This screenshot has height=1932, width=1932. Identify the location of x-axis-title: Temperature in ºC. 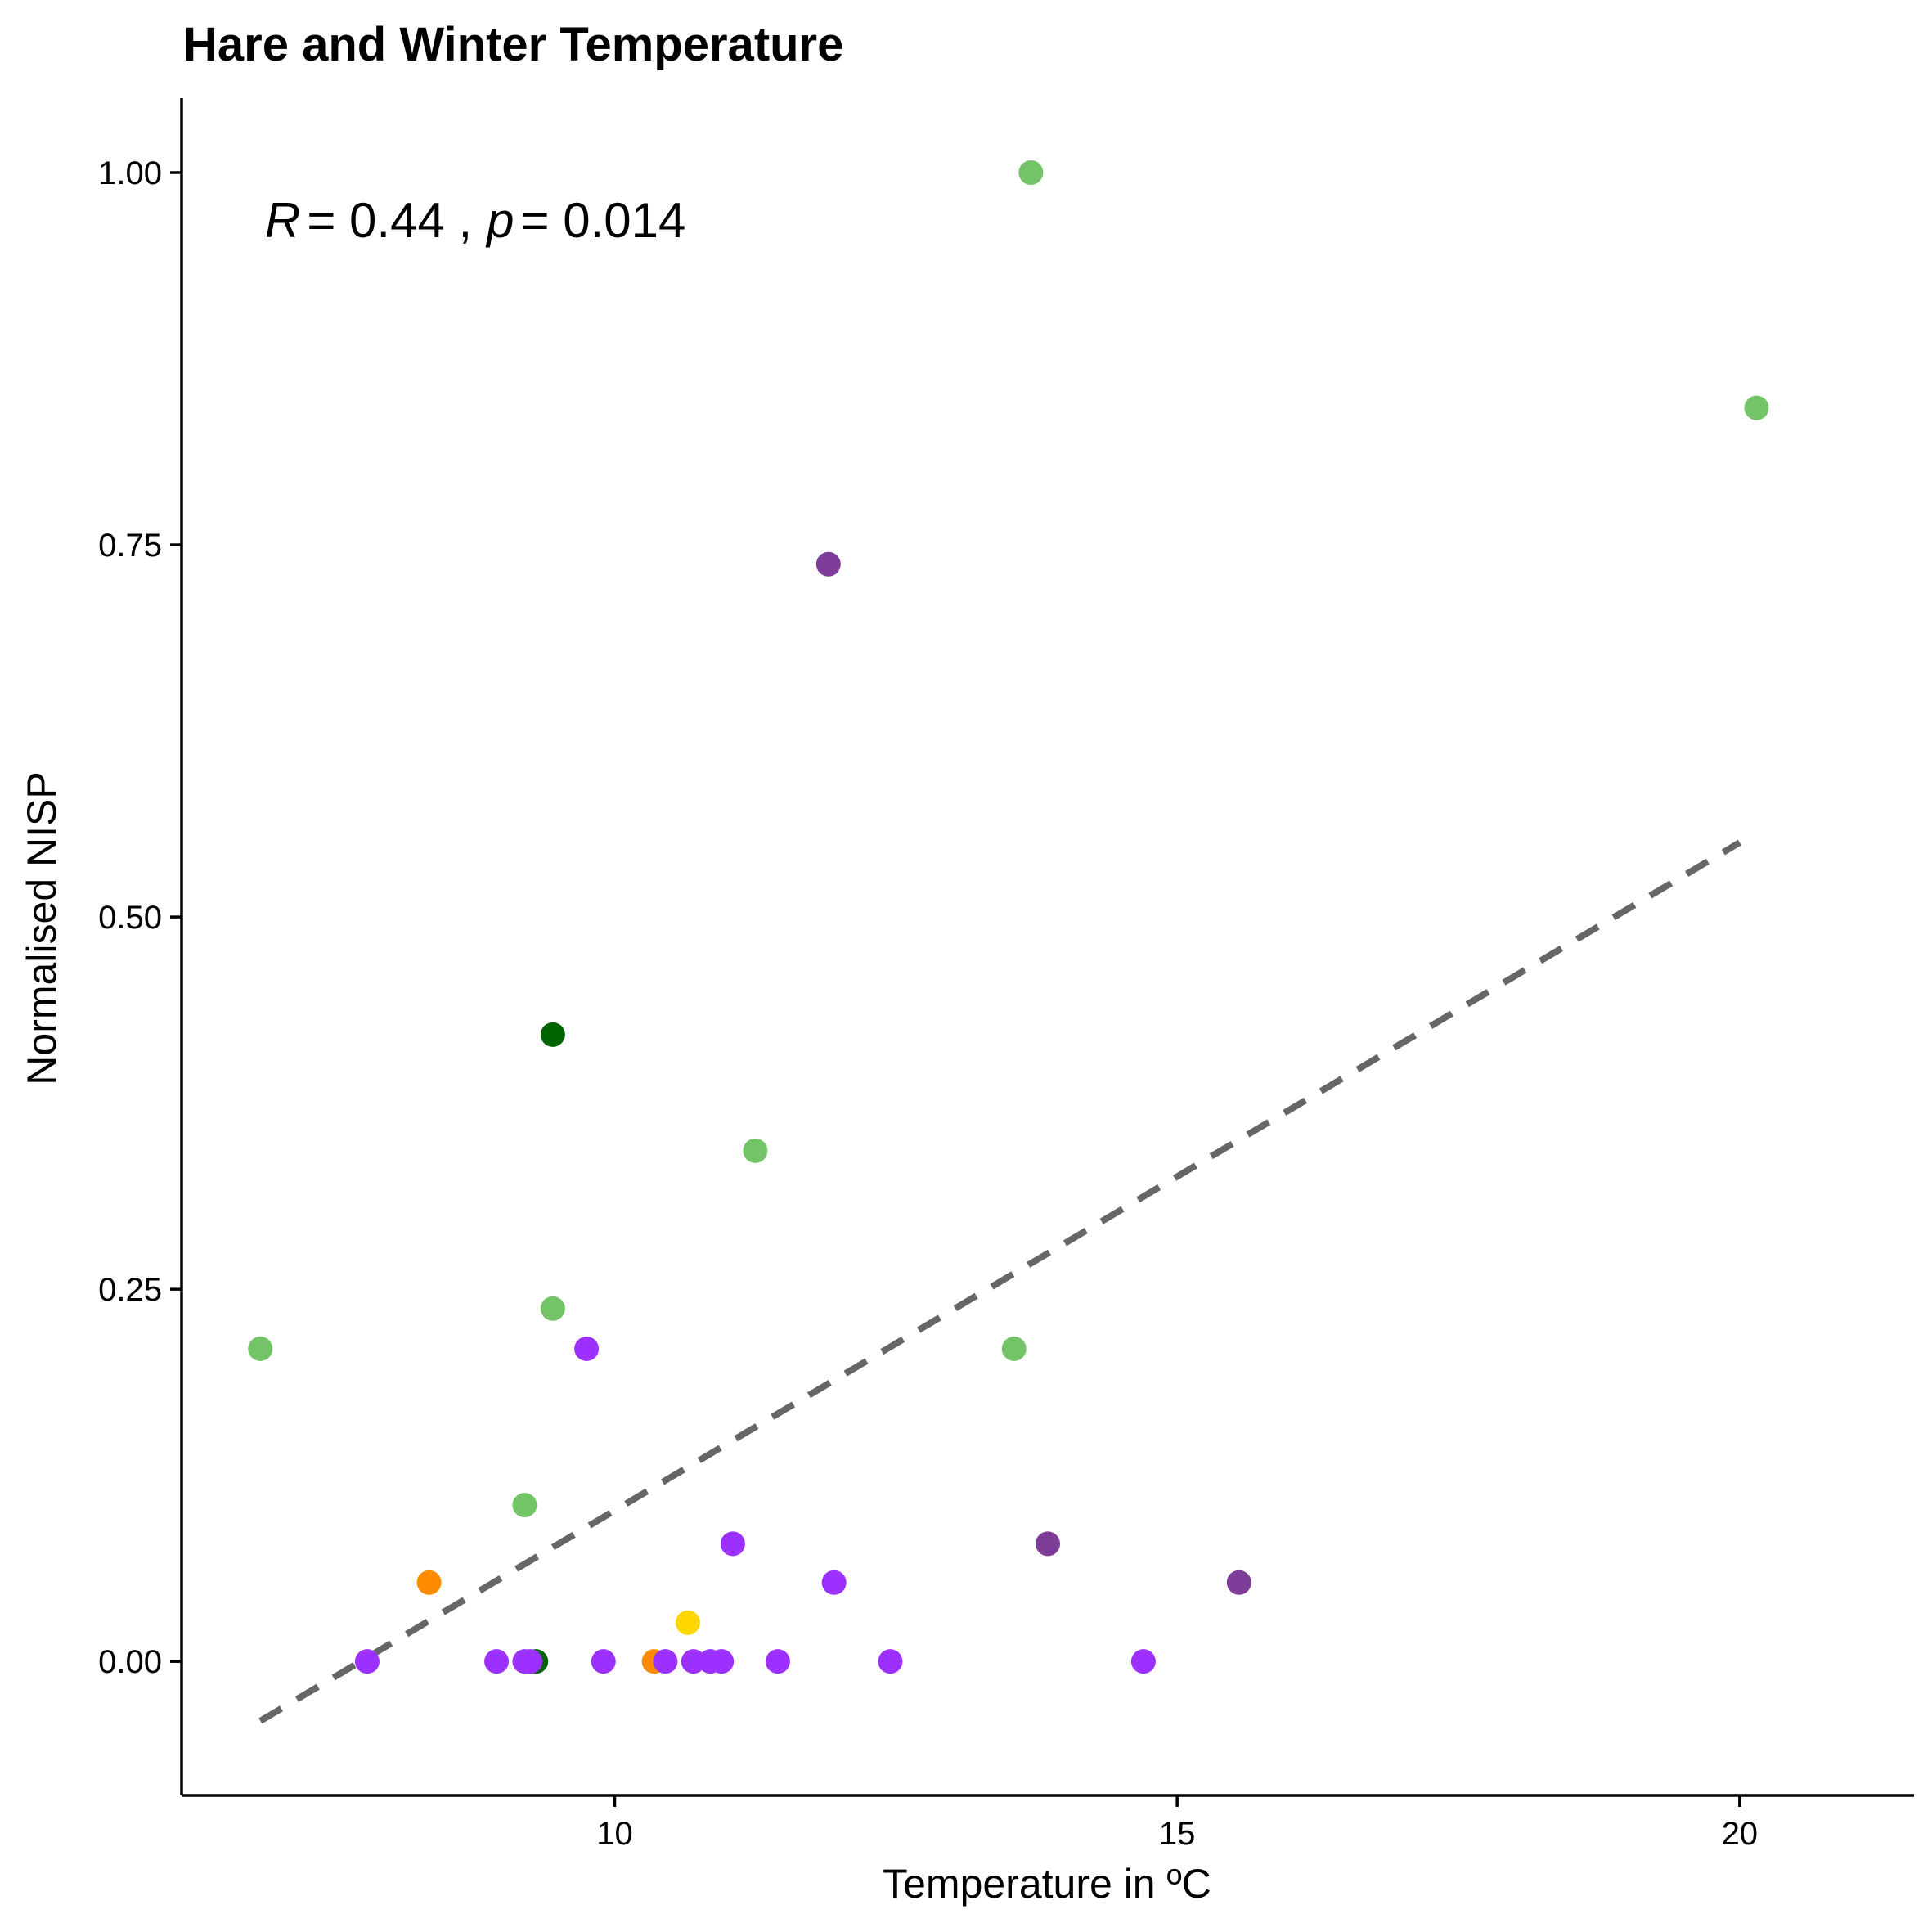
(1047, 1884).